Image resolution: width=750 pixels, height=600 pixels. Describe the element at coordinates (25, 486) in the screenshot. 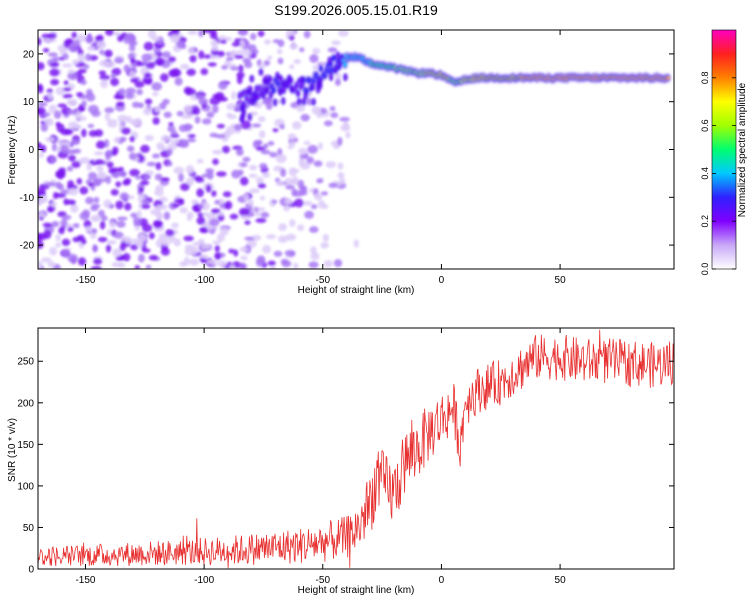

I see `snr-y-tick-label: 100` at that location.